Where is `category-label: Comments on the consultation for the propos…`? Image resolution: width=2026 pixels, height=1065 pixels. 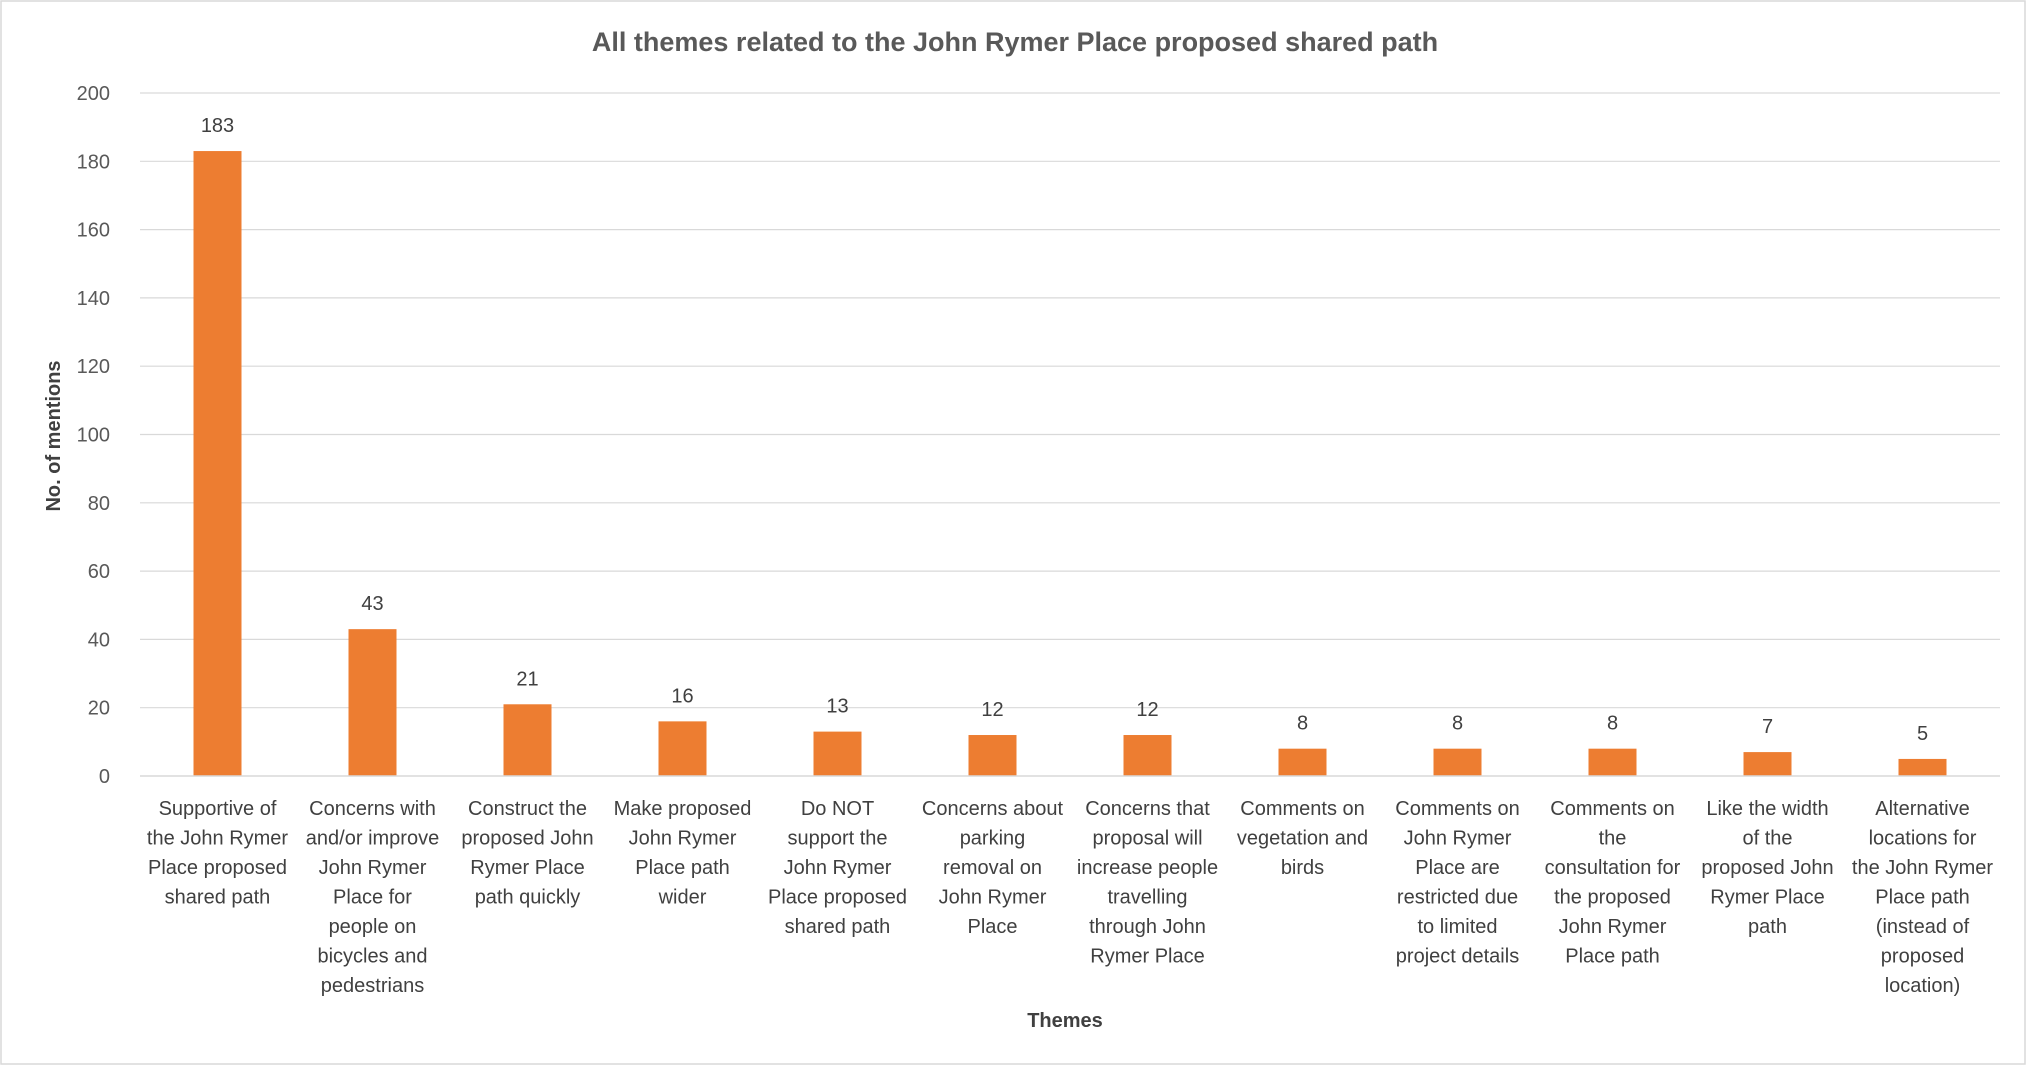
category-label: Comments on the consultation for the propos… is located at coordinates (1613, 883).